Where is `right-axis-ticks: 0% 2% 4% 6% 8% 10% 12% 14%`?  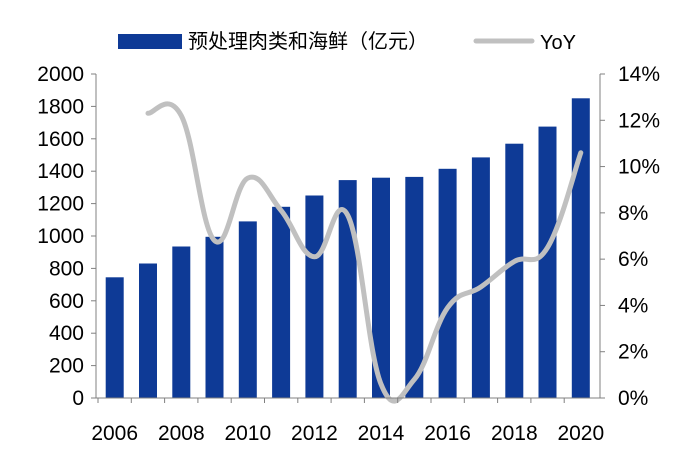 right-axis-ticks: 0% 2% 4% 6% 8% 10% 12% 14% is located at coordinates (630, 236).